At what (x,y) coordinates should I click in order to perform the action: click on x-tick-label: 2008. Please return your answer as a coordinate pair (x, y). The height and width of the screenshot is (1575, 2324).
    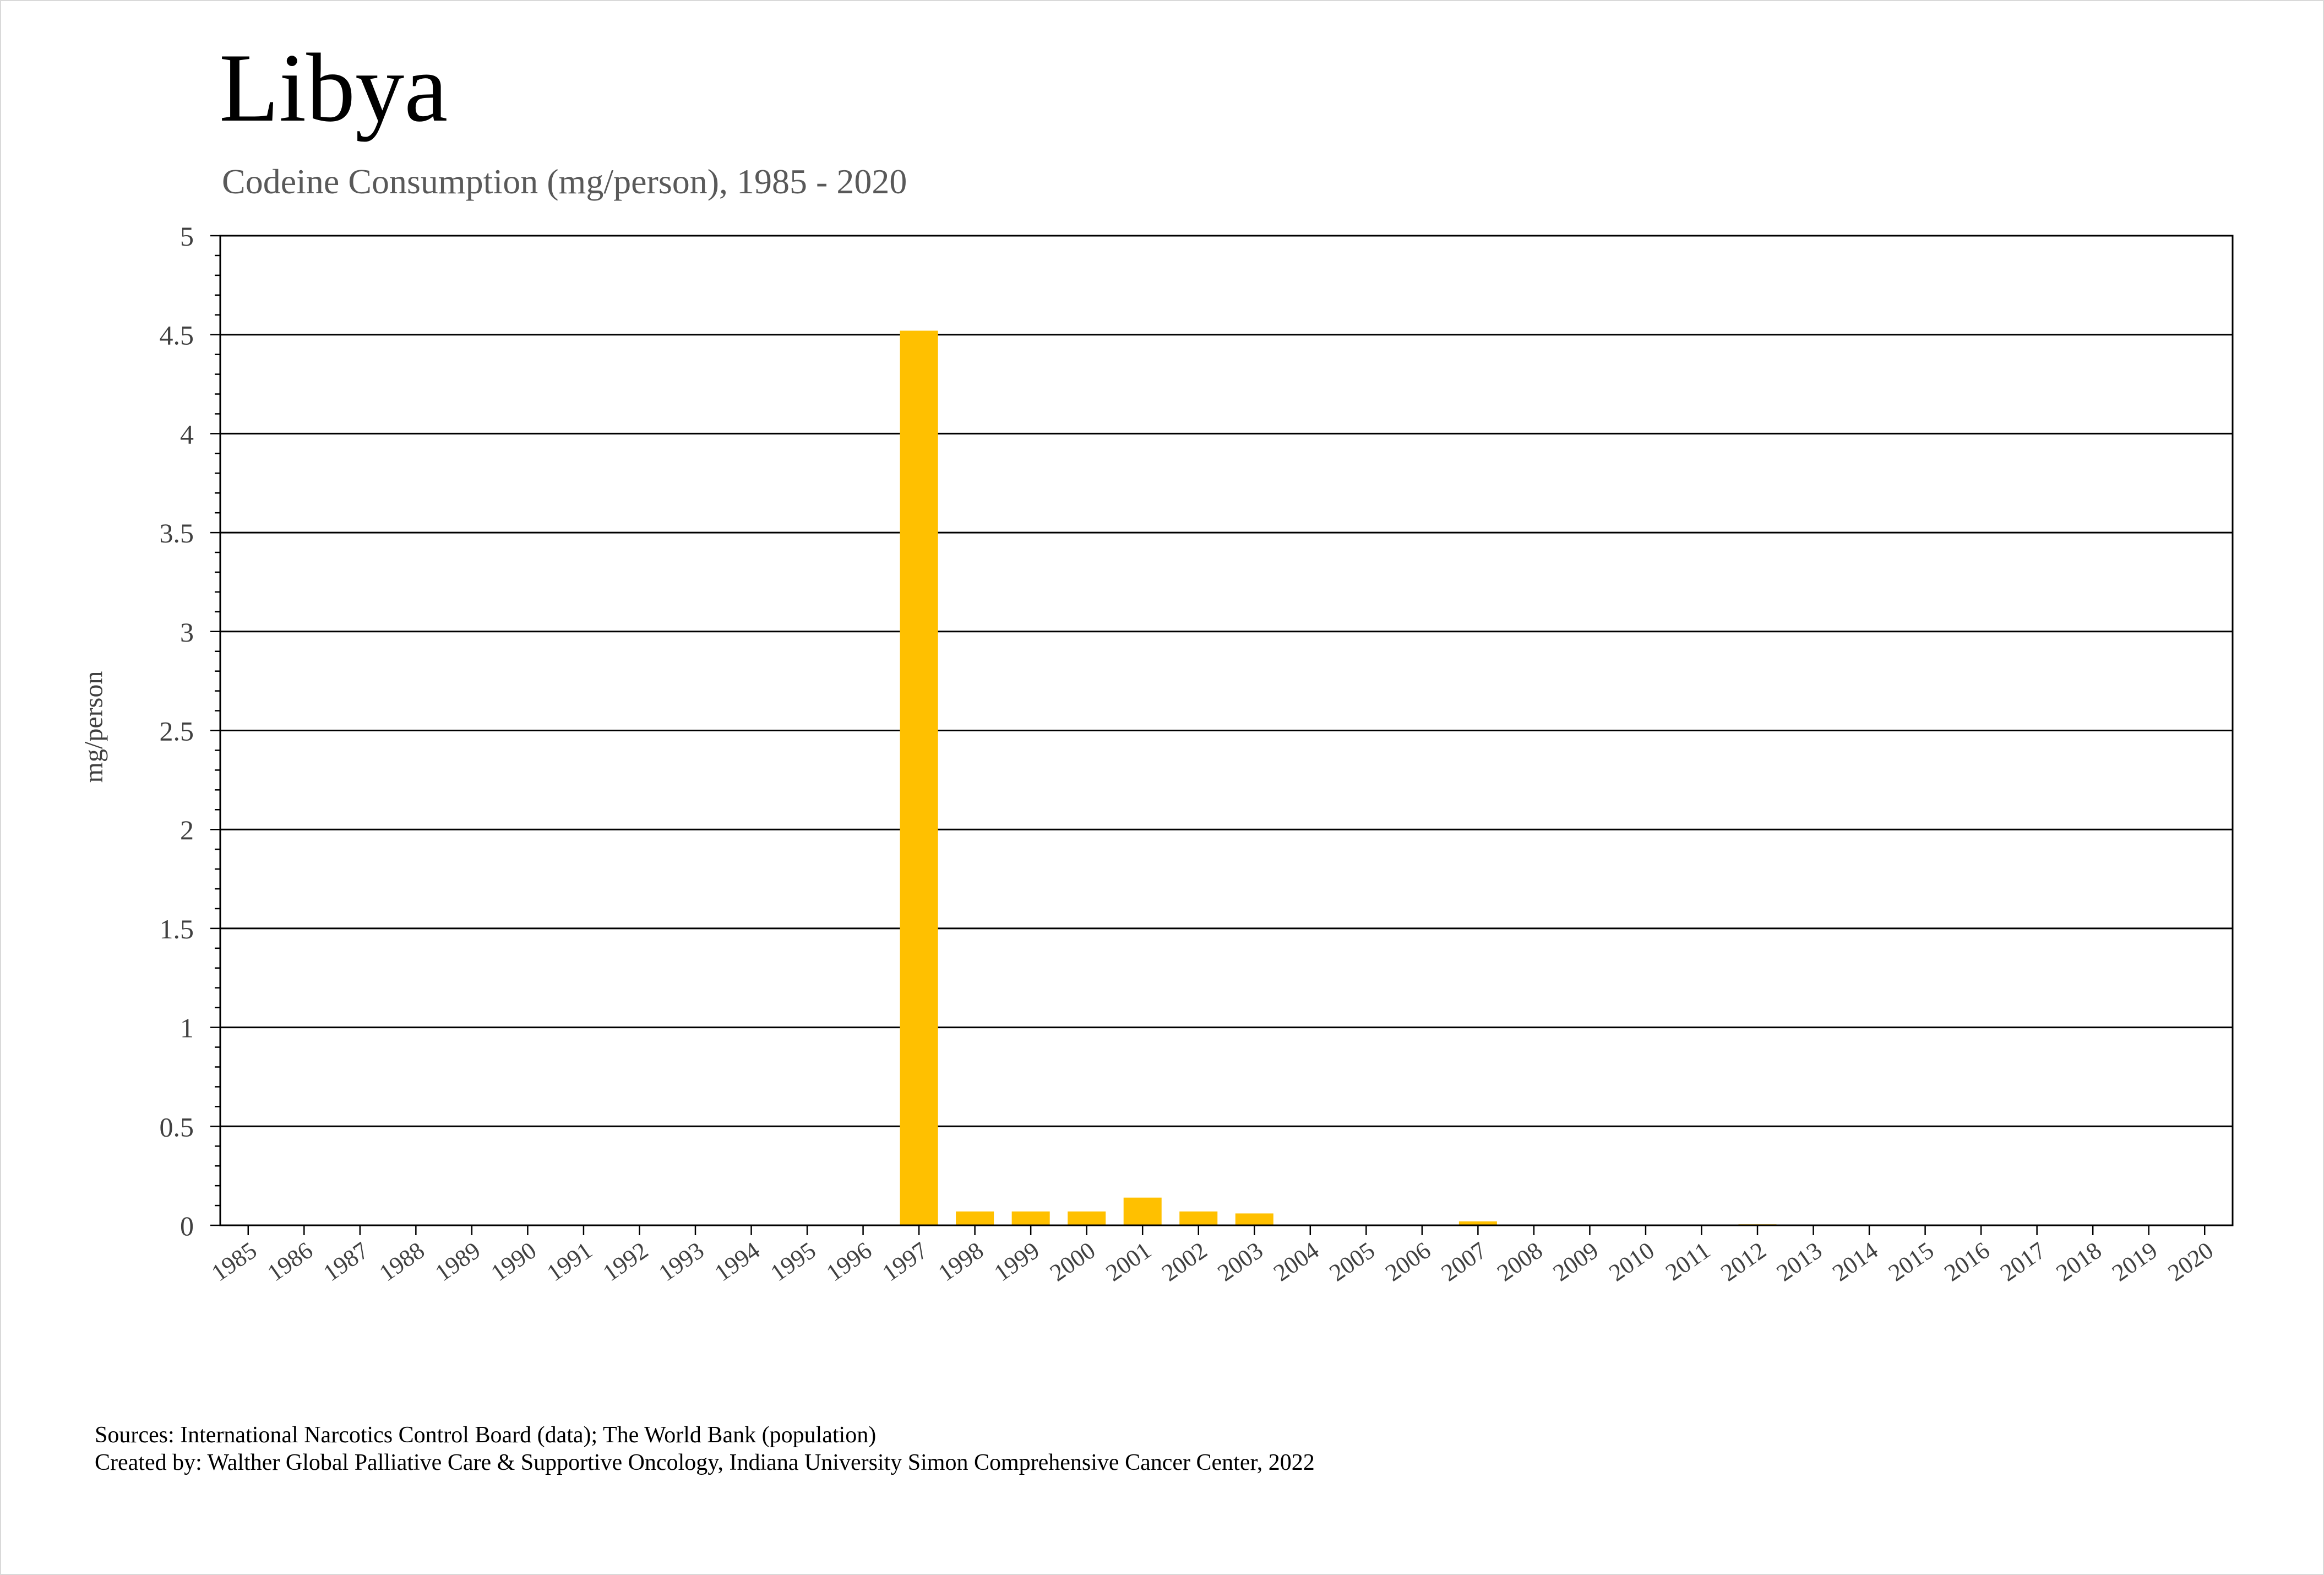
    Looking at the image, I should click on (1520, 1262).